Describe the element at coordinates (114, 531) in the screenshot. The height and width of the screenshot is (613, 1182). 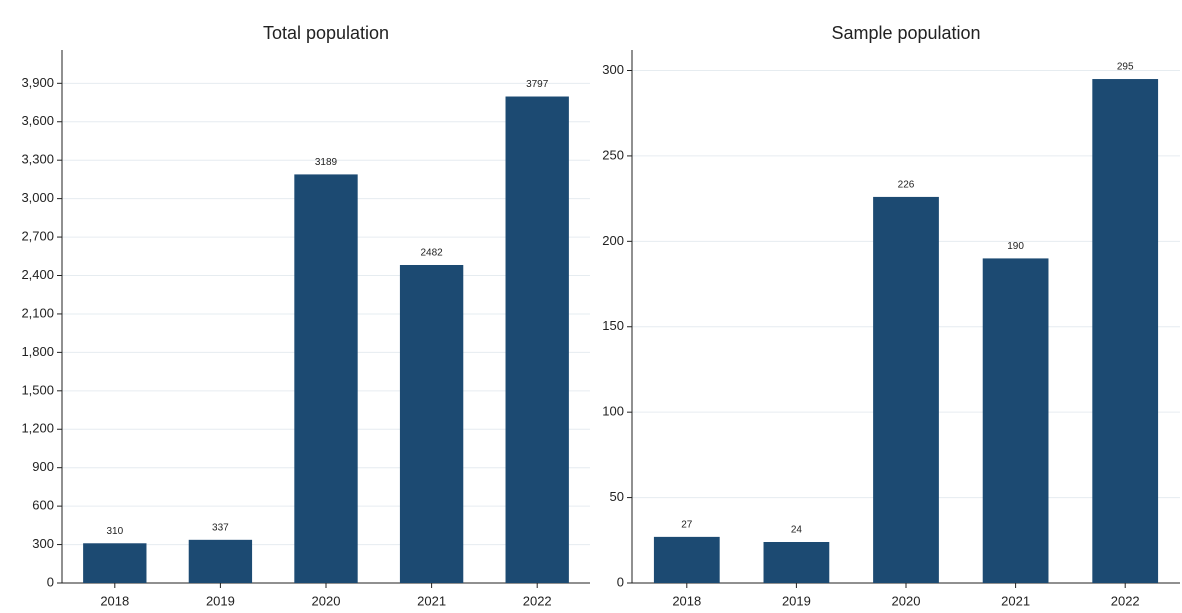
I see `value-label: 310` at that location.